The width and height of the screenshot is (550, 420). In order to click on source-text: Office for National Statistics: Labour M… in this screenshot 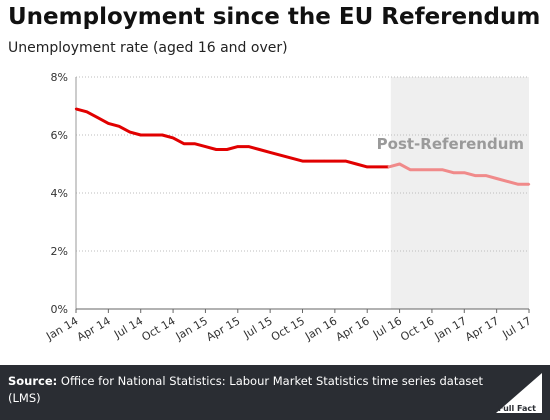, I will do `click(245, 389)`.